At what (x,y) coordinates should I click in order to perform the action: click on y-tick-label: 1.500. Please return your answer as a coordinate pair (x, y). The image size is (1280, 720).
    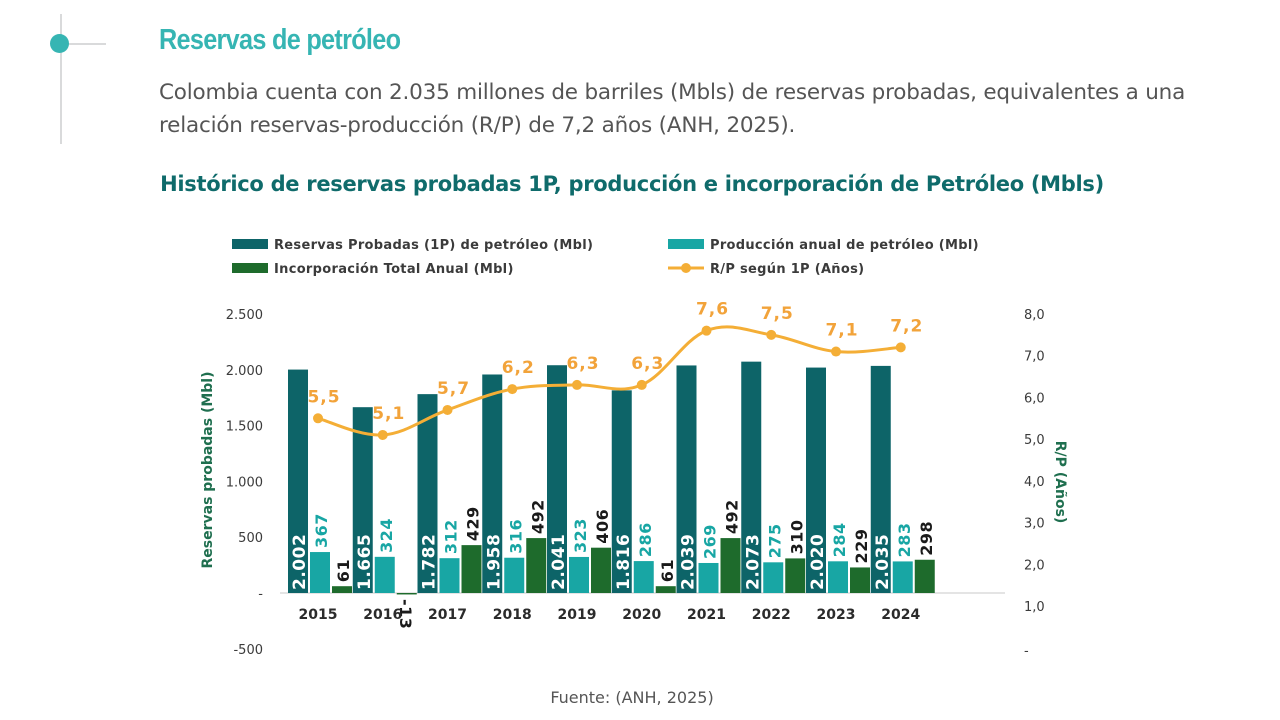
    Looking at the image, I should click on (244, 427).